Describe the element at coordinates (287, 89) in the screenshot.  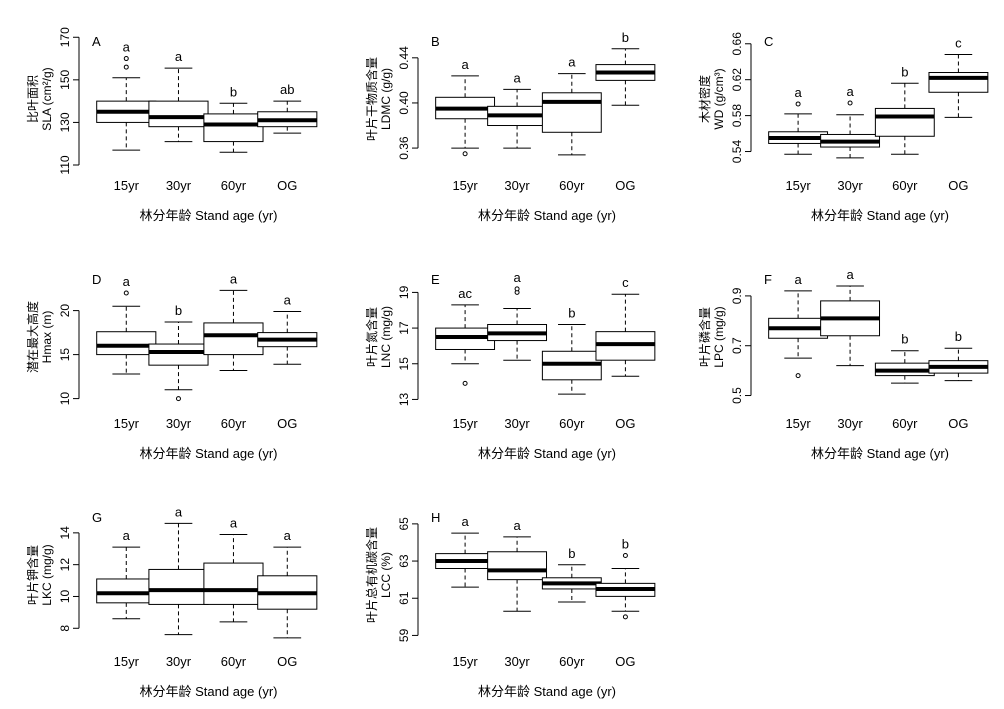
I see `significance-letter: ab` at that location.